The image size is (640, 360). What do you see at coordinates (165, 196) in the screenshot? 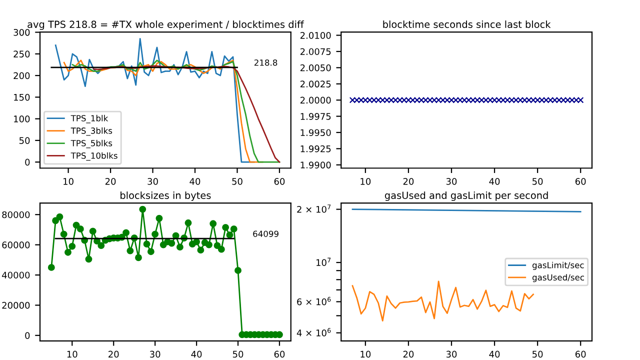
I see `chart-title: blocksizes in bytes` at bounding box center [165, 196].